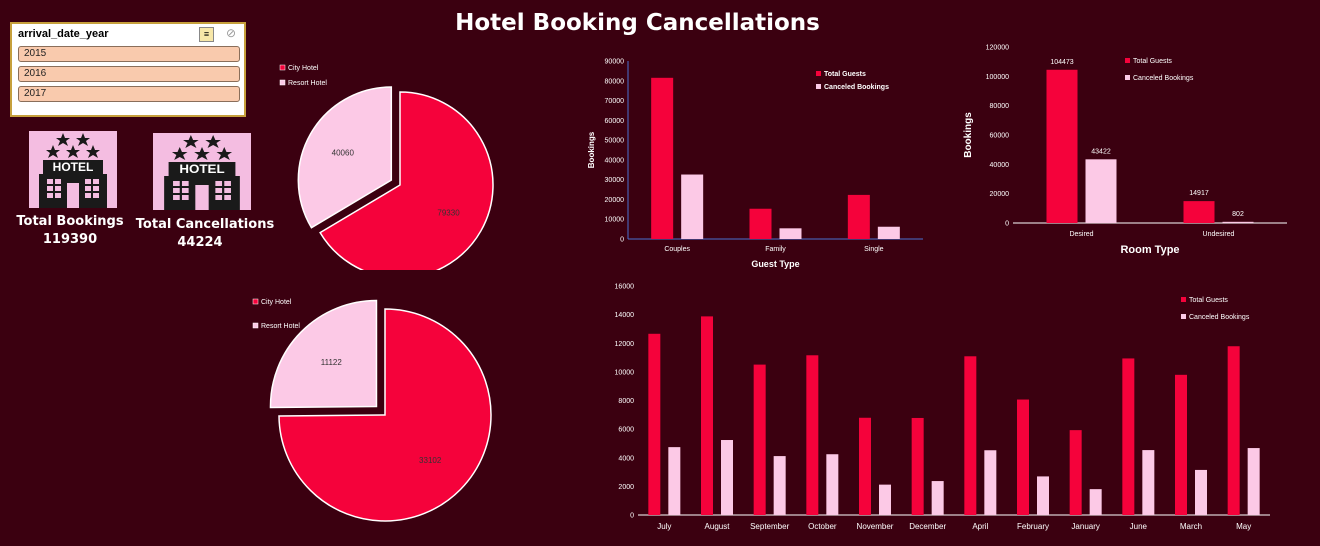 The image size is (1320, 546). I want to click on year-slicer: arrival_date_year ≡ ⊘ 2015 2016 2017, so click(128, 69).